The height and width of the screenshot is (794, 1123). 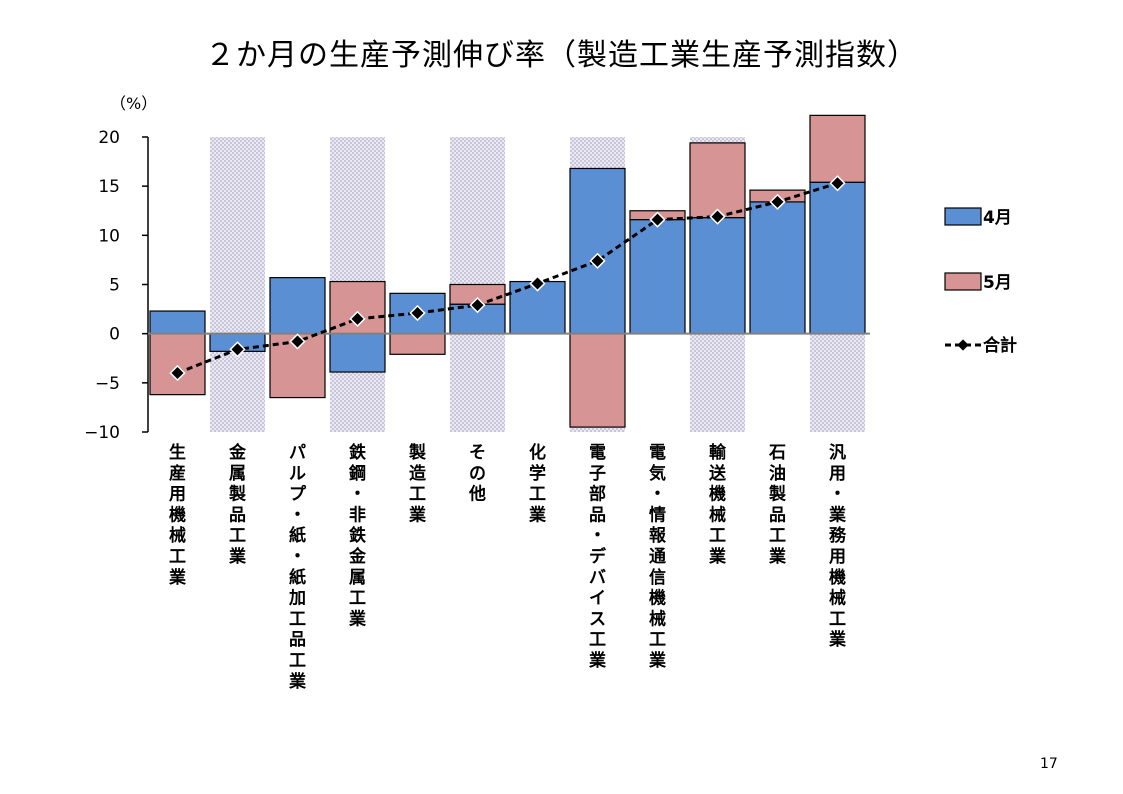 What do you see at coordinates (357, 535) in the screenshot?
I see `category-label: 鉄鋼・非鉄金属工業` at bounding box center [357, 535].